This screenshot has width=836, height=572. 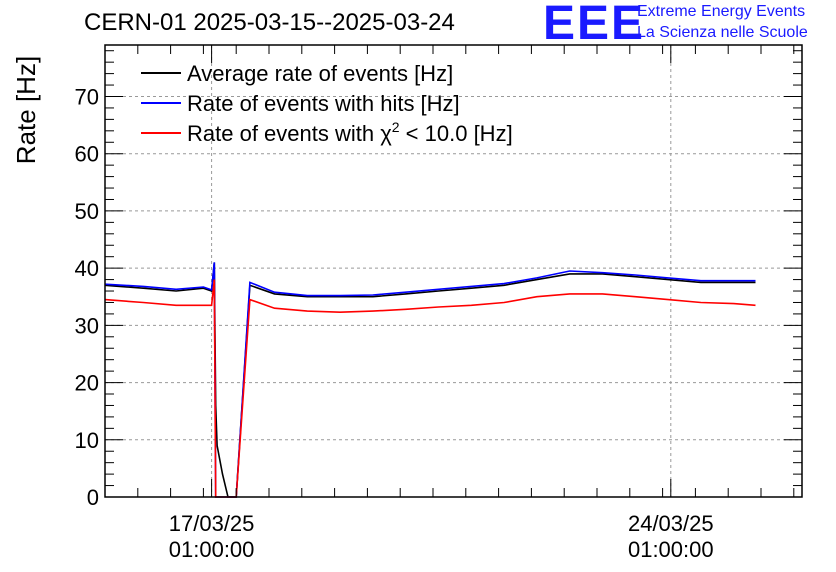 I want to click on legend-label: Rate of events with hits [Hz], so click(x=323, y=103).